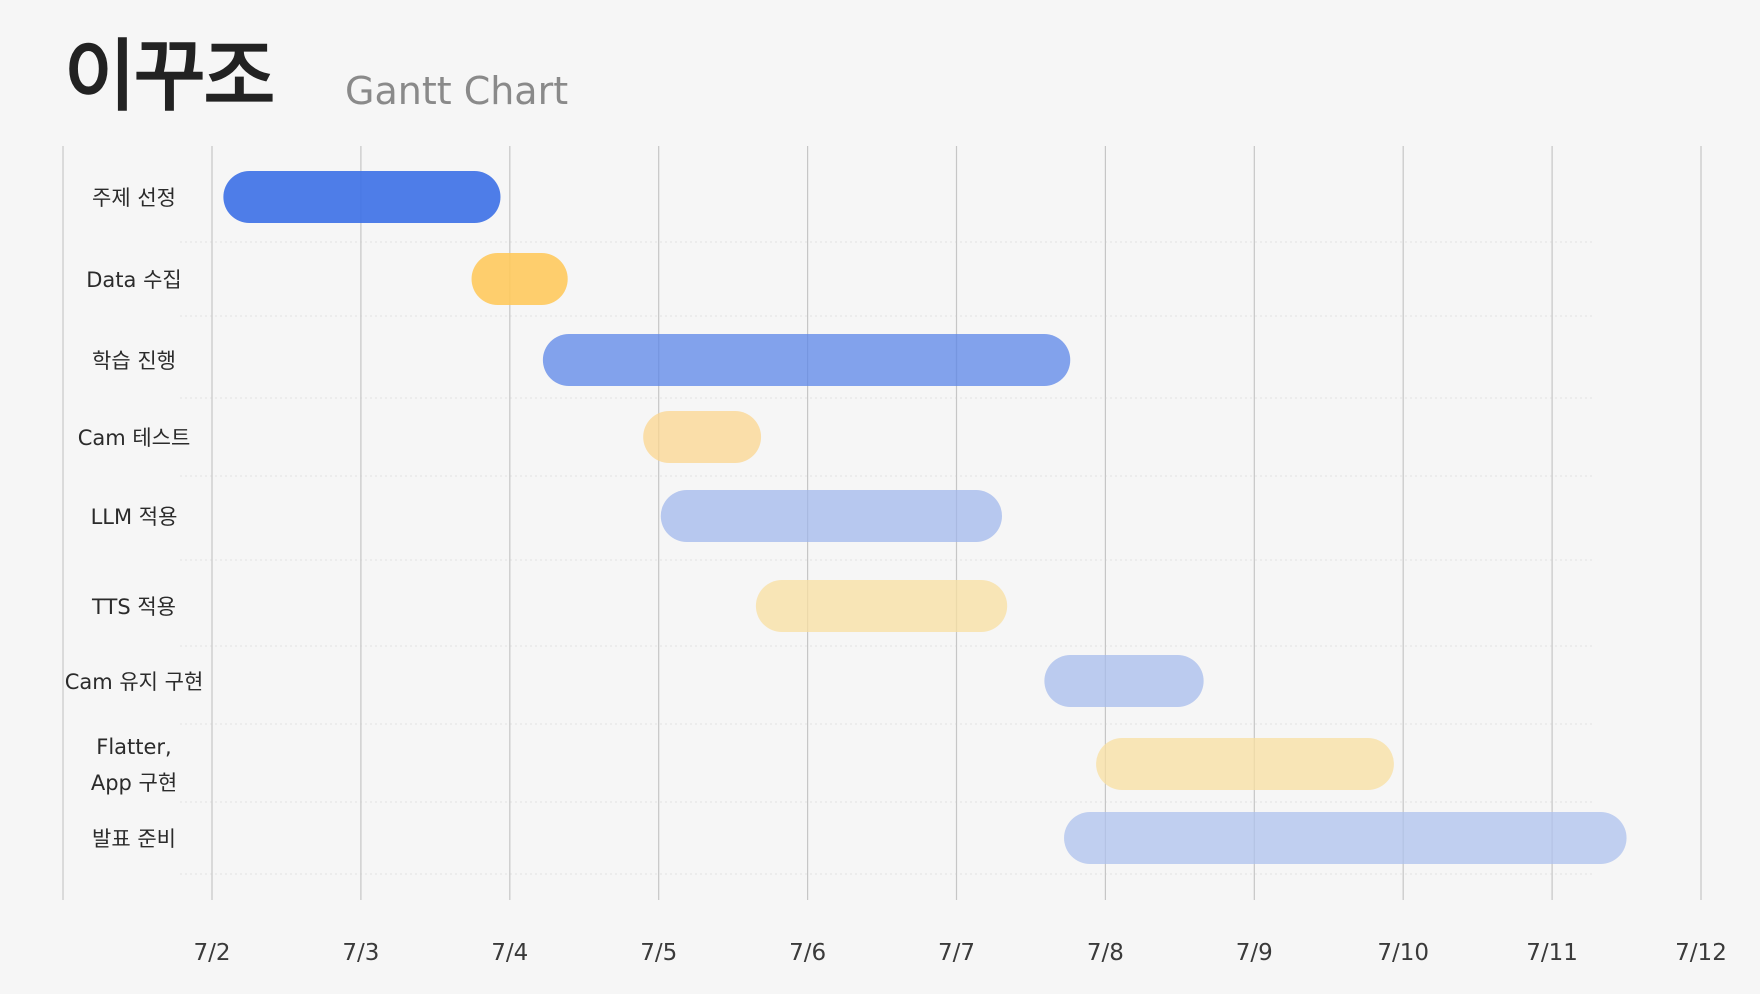  Describe the element at coordinates (134, 682) in the screenshot. I see `task-label: Cam 유지 구현` at that location.